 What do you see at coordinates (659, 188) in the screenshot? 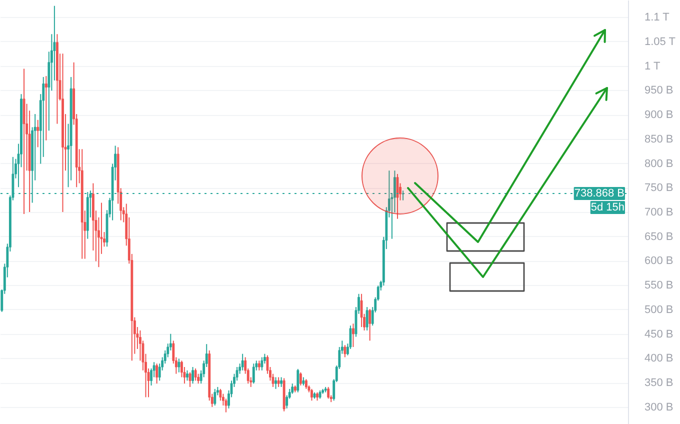
I see `y-tick-label: 750 B` at bounding box center [659, 188].